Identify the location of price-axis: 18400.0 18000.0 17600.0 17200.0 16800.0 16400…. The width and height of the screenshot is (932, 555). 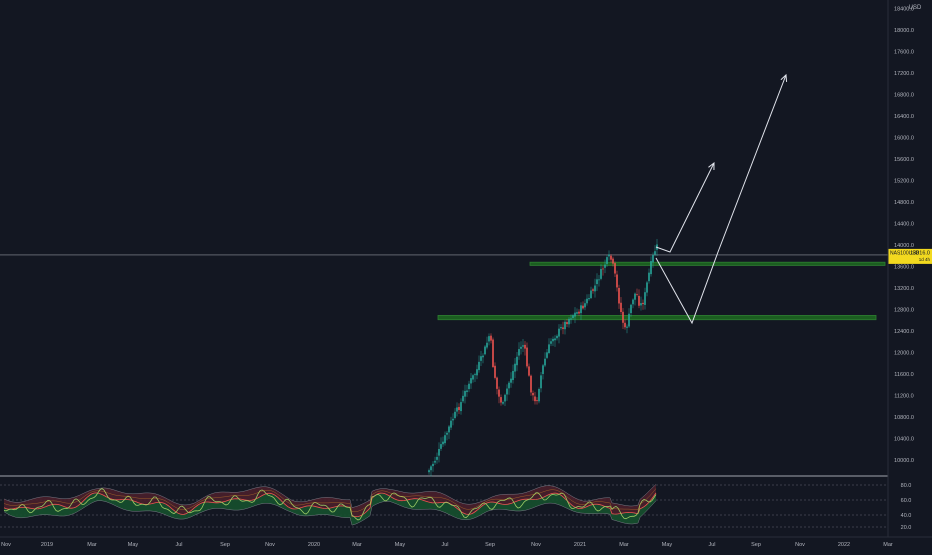
(900, 268).